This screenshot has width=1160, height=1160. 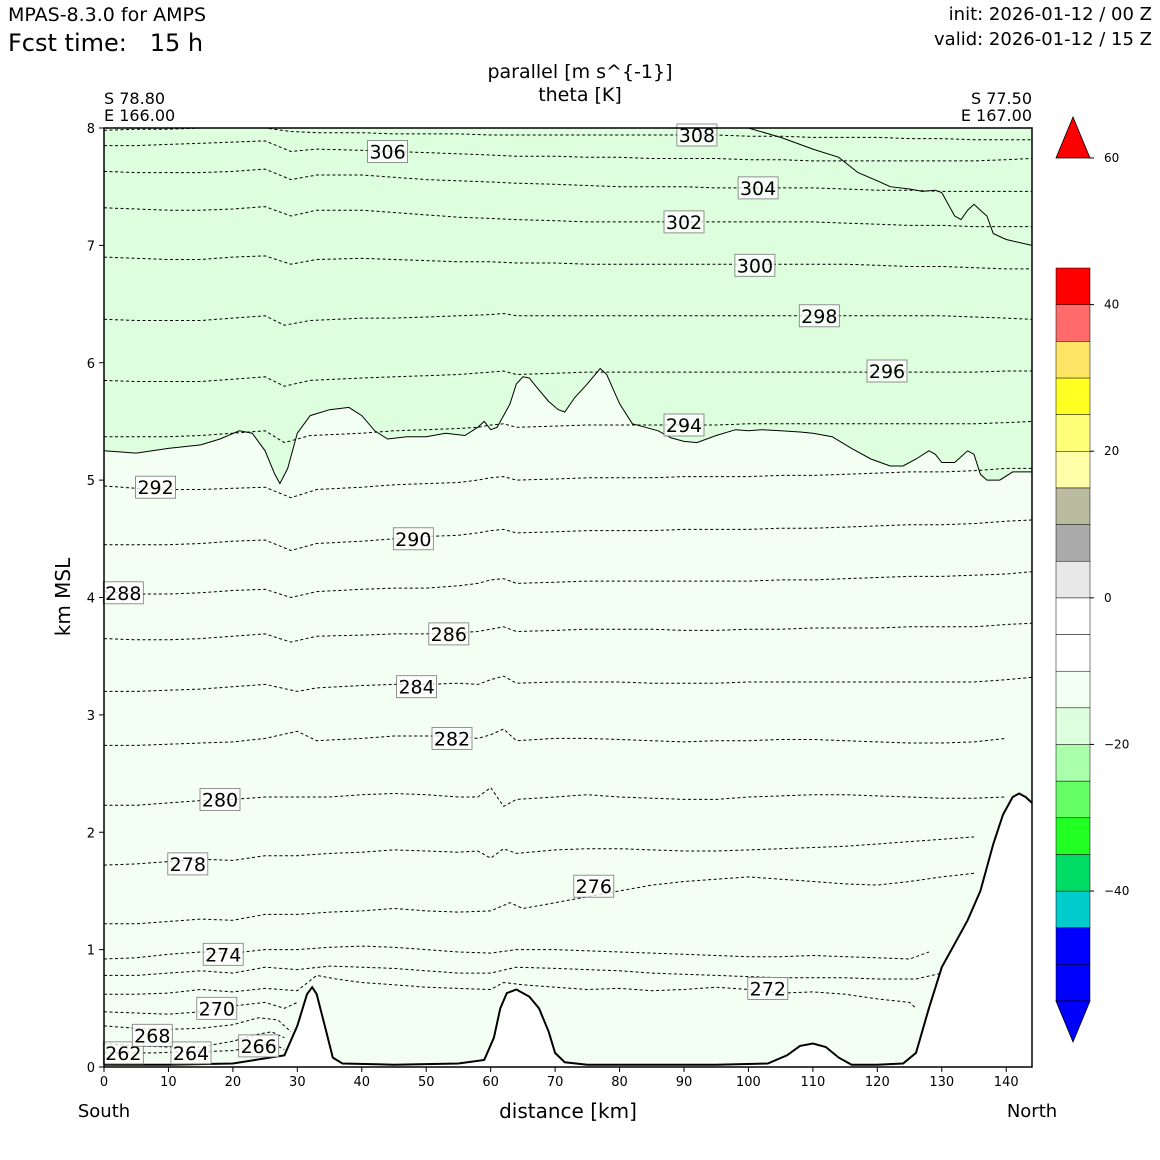 I want to click on theta-label-text: 304, so click(x=758, y=189).